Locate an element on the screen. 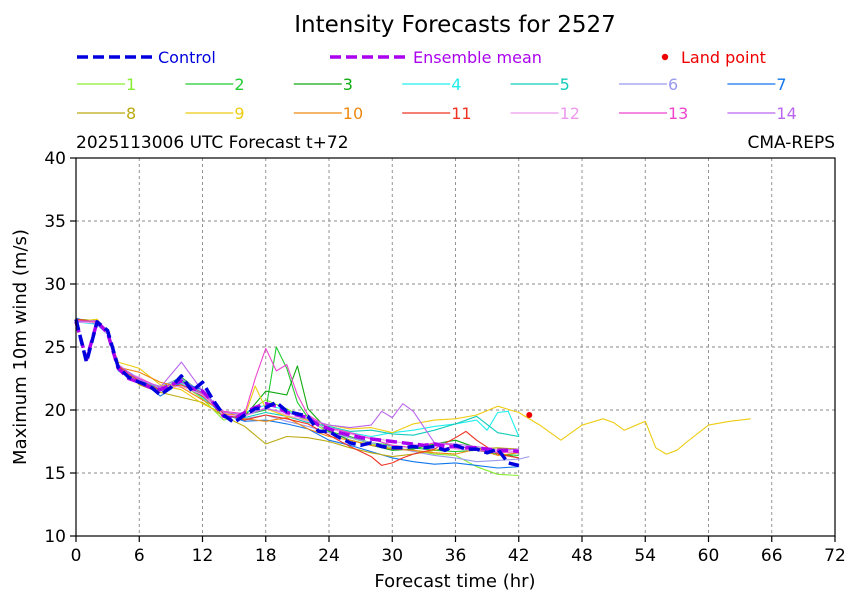 This screenshot has width=860, height=606. legend-member-2-label: 2 is located at coordinates (239, 84).